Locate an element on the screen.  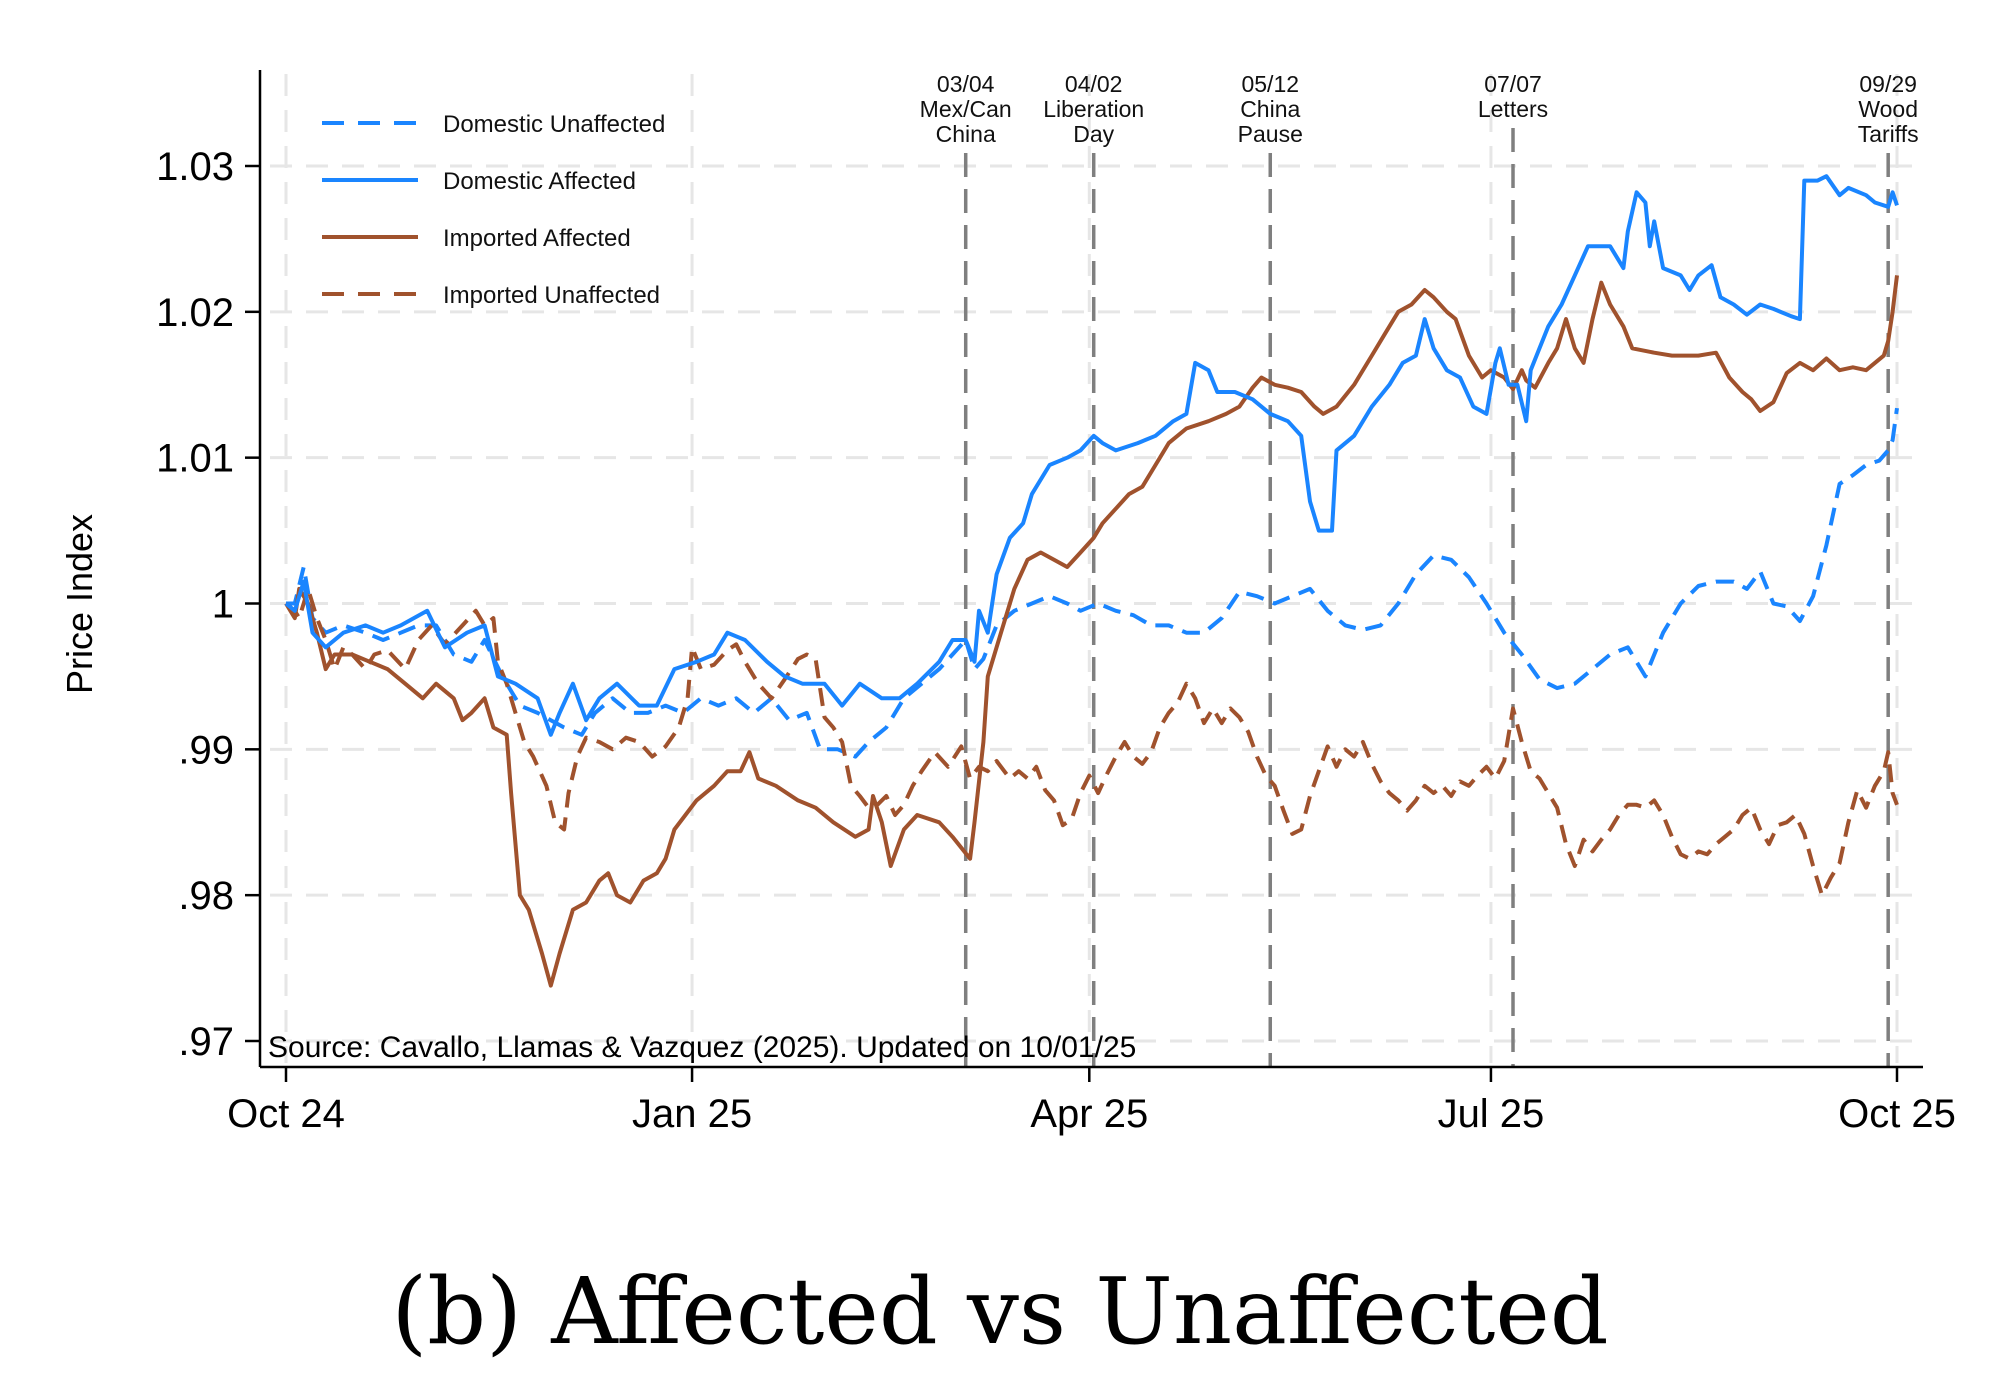
x-axis-ticks: Oct 24 Jan 25 Apr 25 Jul 25 Oct 25 is located at coordinates (1091, 1101).